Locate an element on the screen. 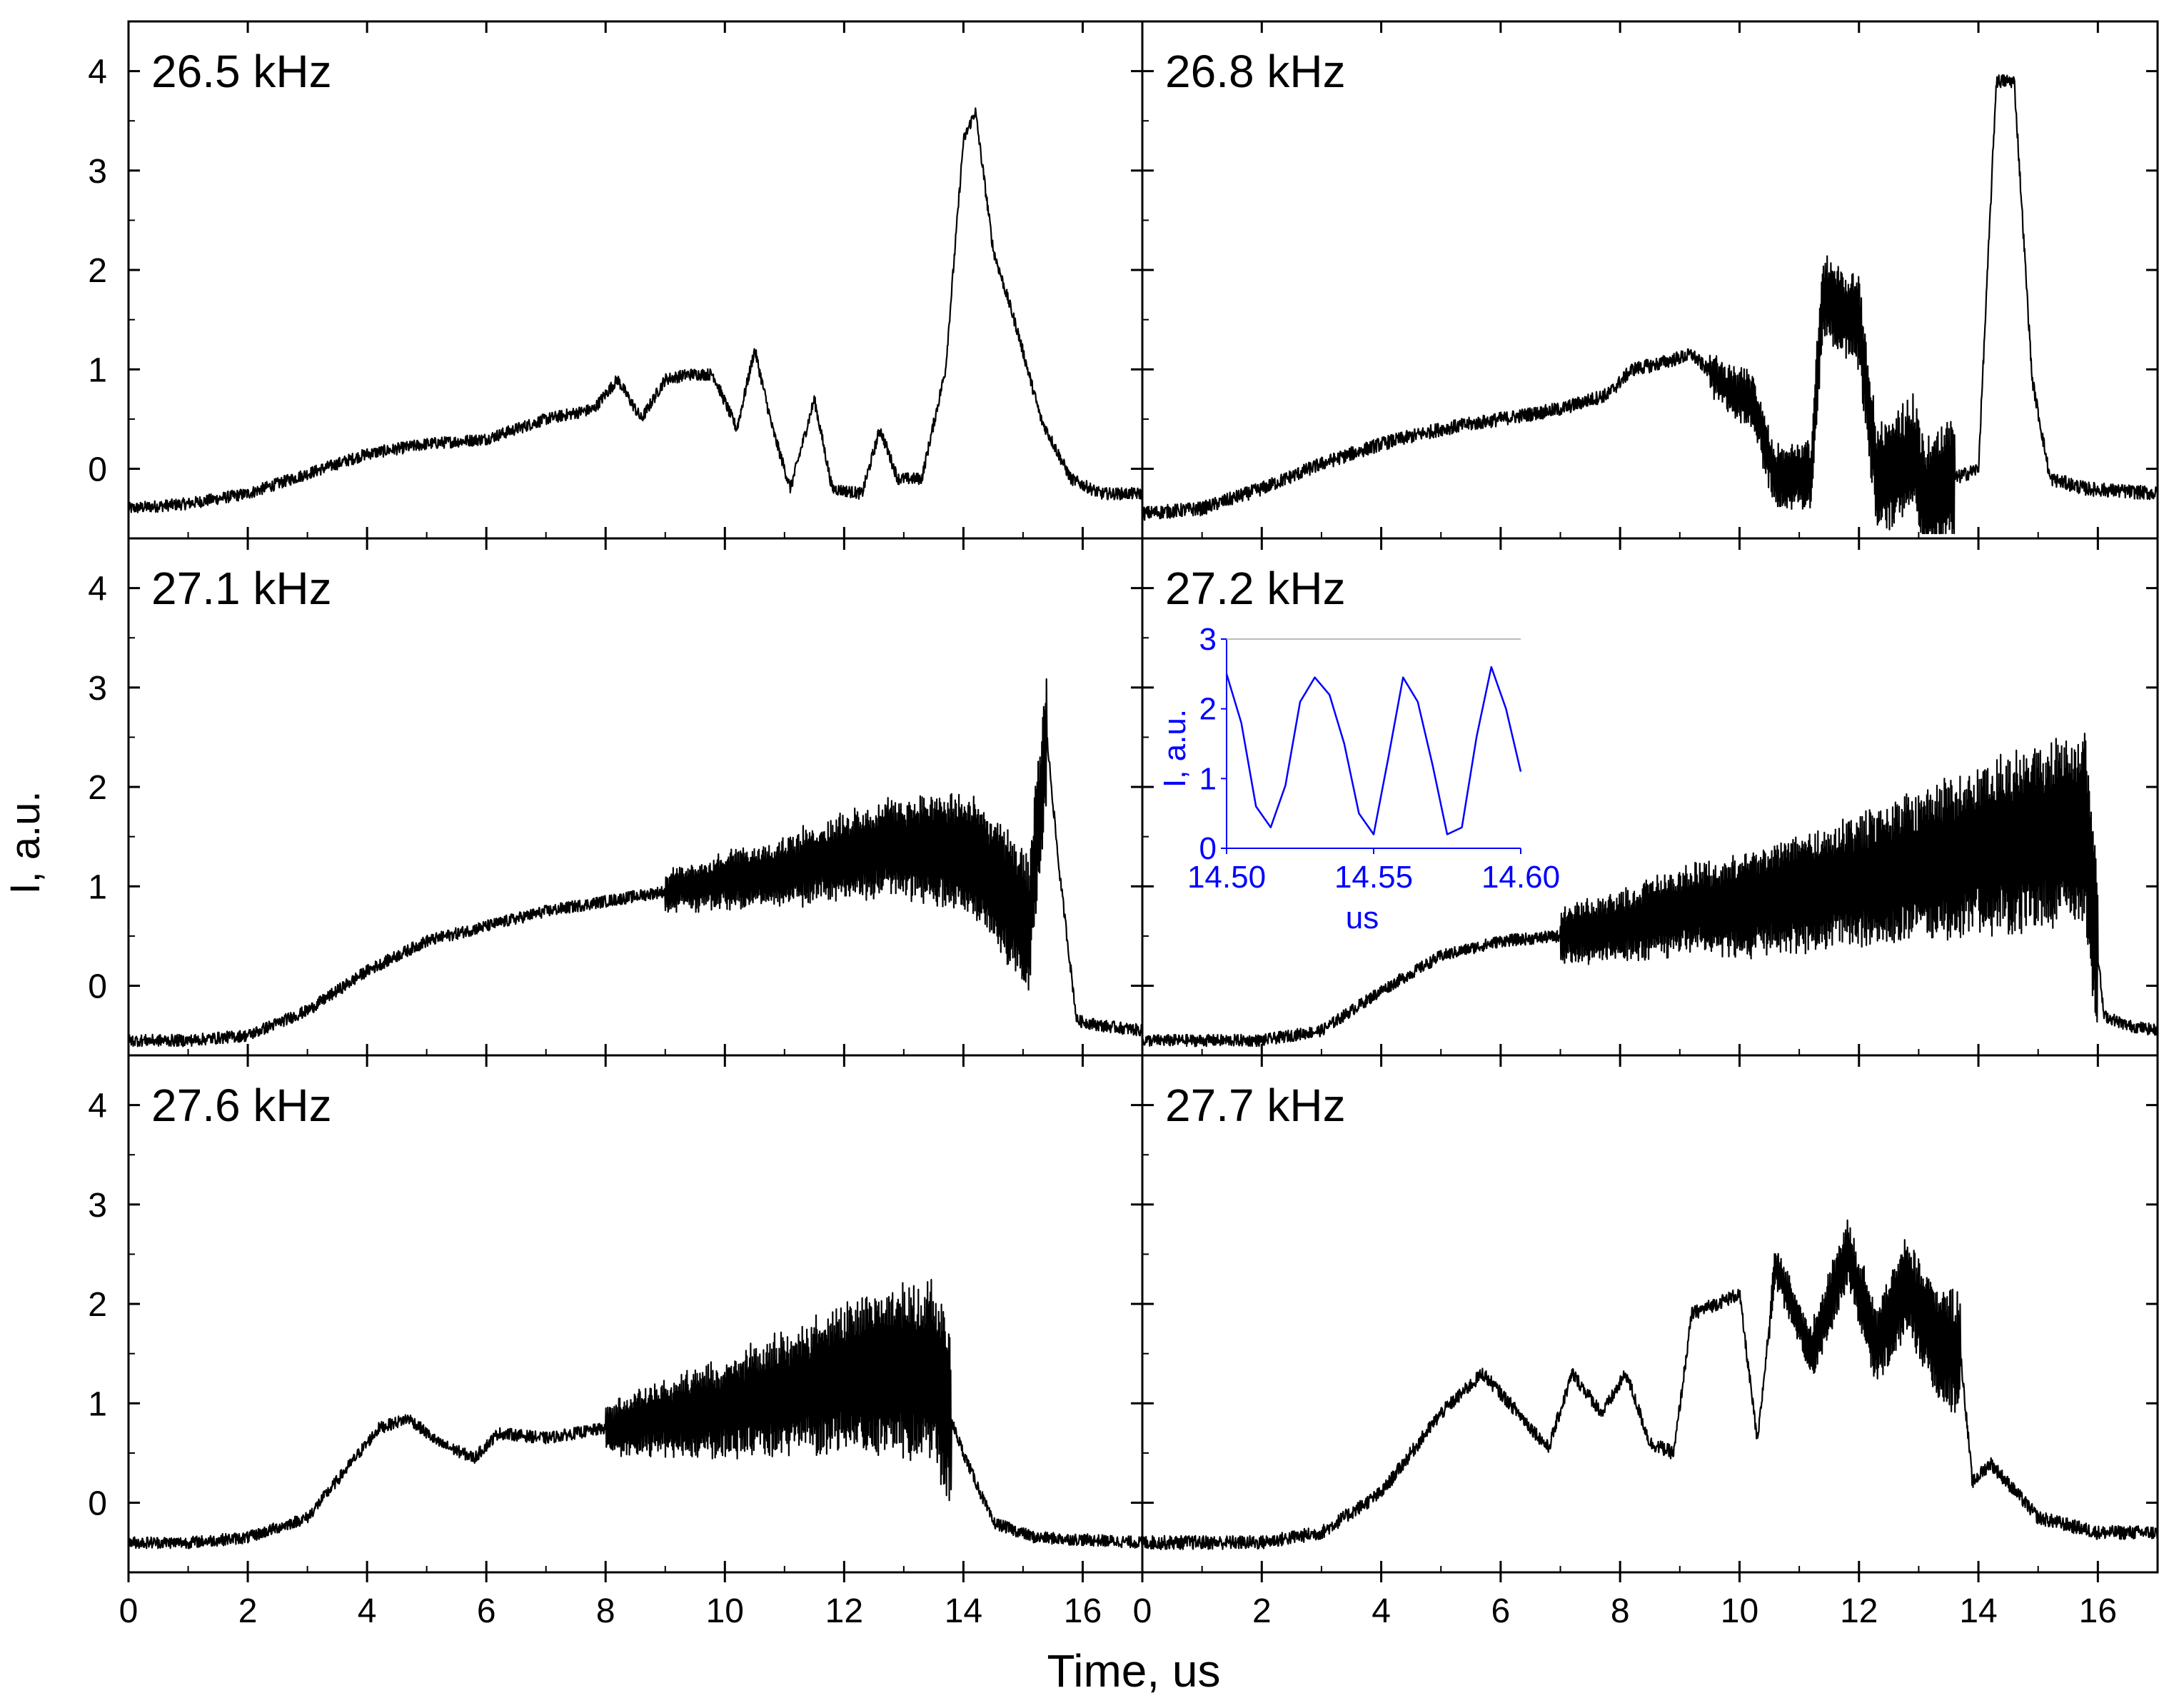  y-axis-label: I, a.u. is located at coordinates (25, 842).